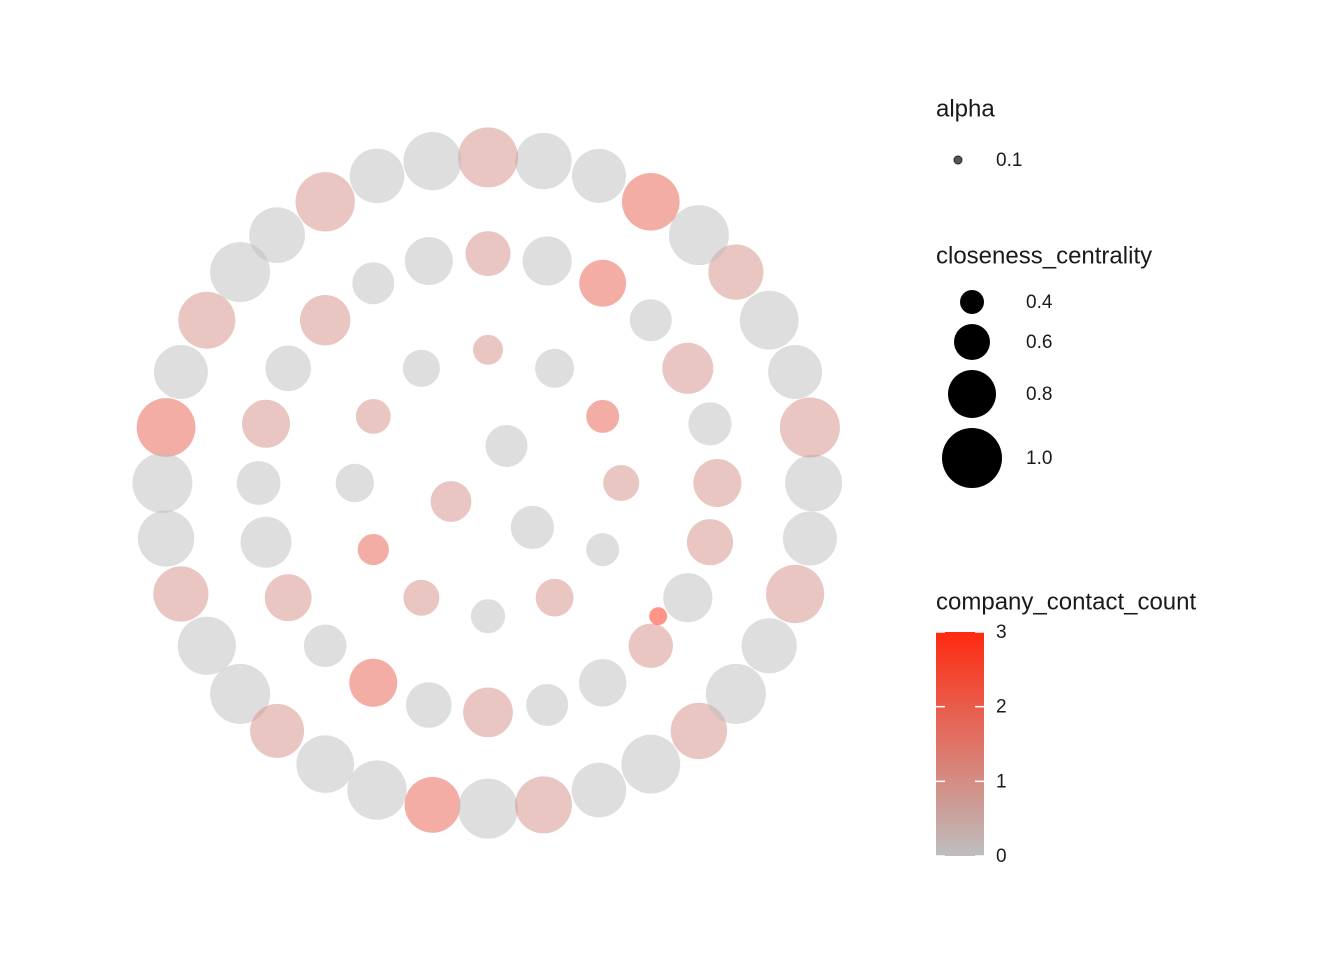 This screenshot has width=1344, height=960. I want to click on legend-label: 0.6, so click(1039, 342).